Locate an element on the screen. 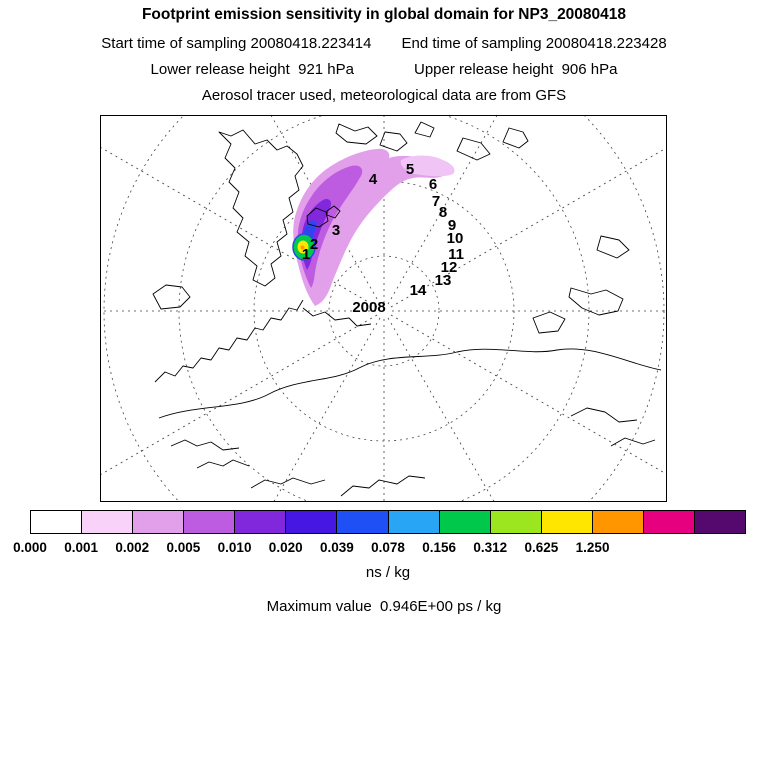 Image resolution: width=768 pixels, height=768 pixels. trajectory-point-label: 10 is located at coordinates (455, 238).